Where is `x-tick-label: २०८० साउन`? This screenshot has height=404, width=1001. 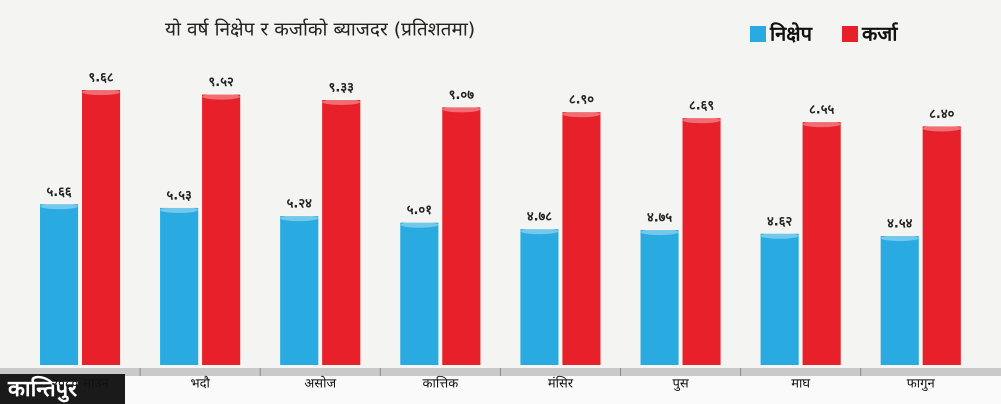
x-tick-label: २०८० साउन is located at coordinates (80, 384).